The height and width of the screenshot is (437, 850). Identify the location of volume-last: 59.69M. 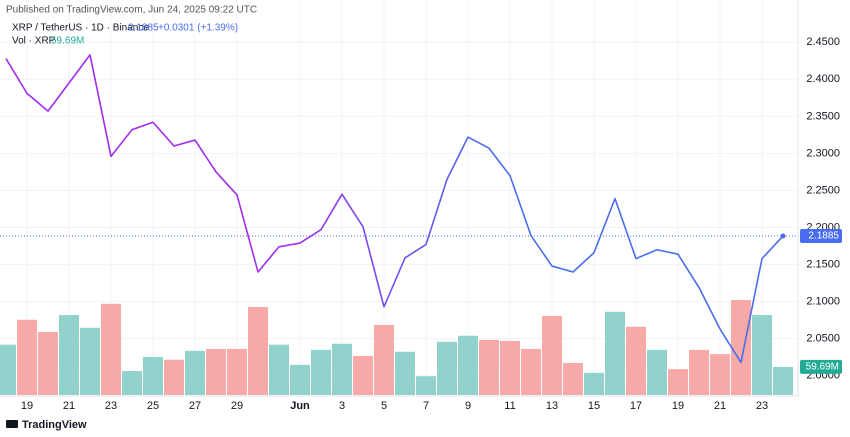
(67, 41).